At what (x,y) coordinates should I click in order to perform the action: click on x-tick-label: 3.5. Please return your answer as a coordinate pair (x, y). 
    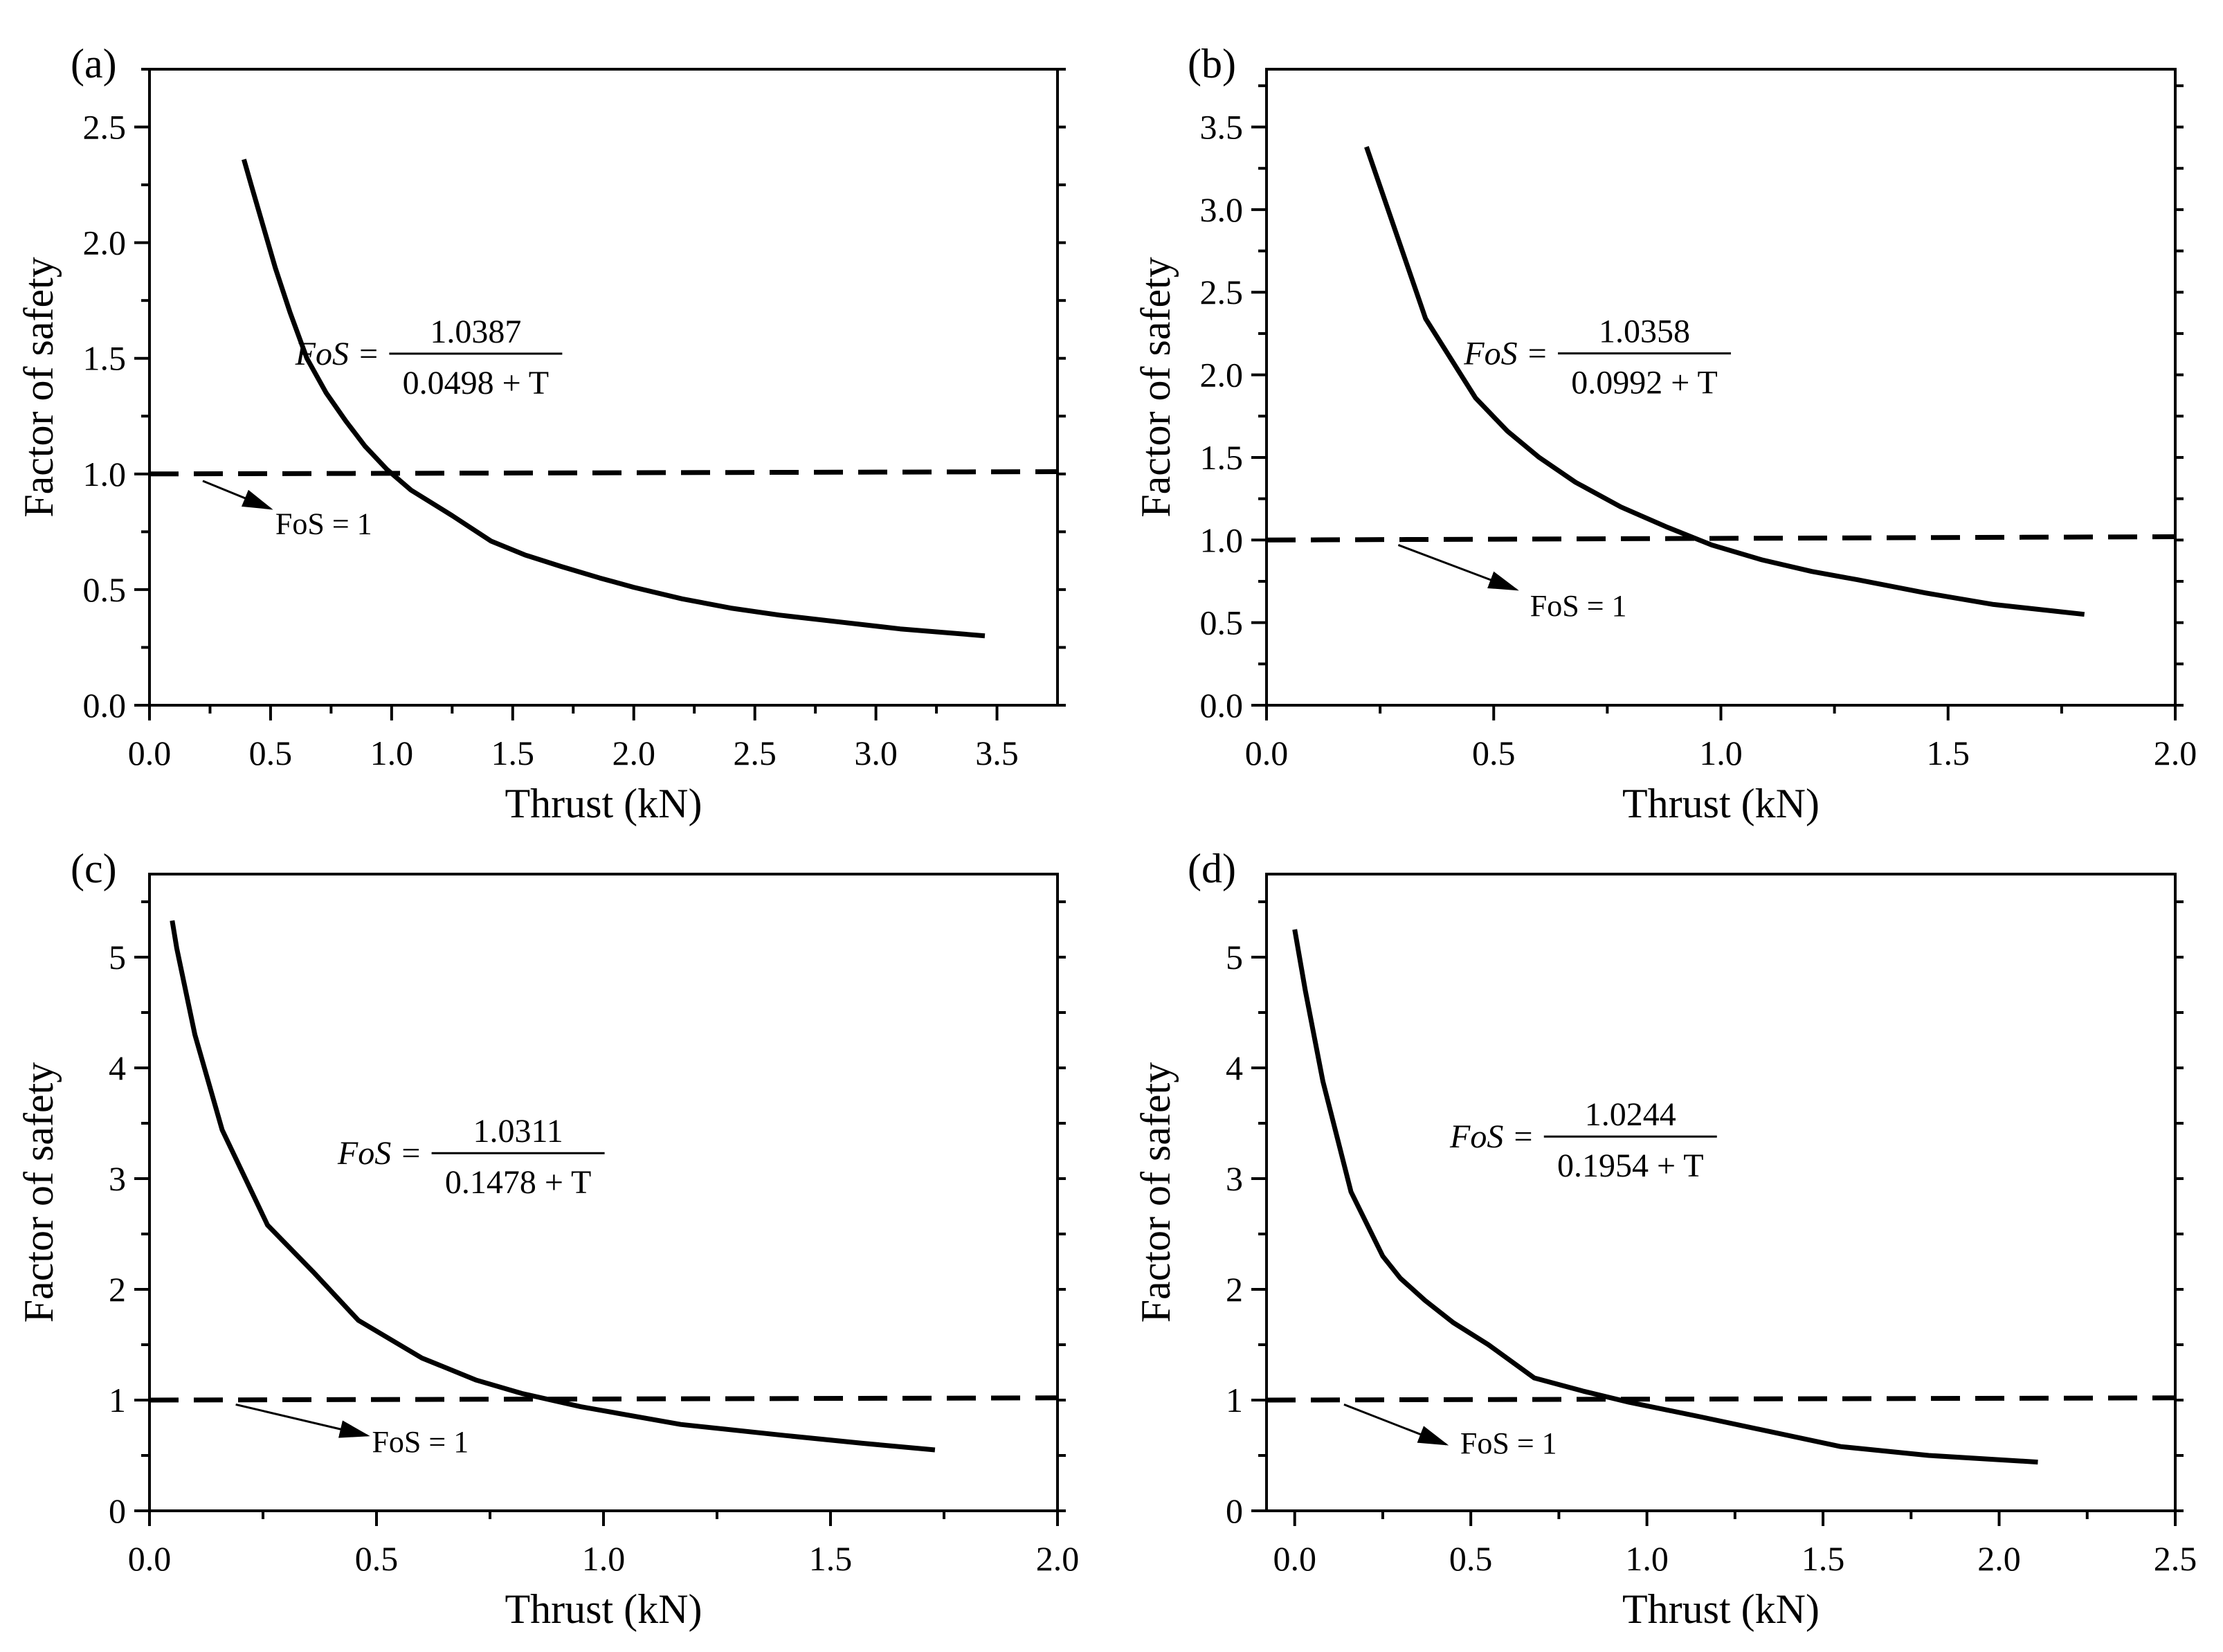
    Looking at the image, I should click on (997, 753).